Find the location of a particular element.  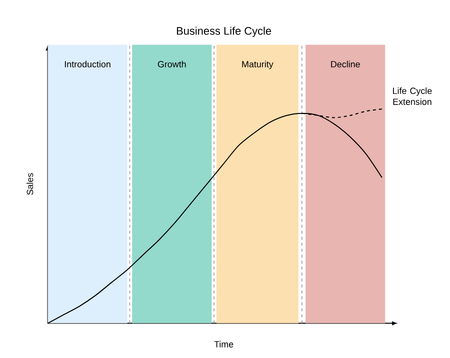

text: Life Cycle Extension is located at coordinates (412, 96).